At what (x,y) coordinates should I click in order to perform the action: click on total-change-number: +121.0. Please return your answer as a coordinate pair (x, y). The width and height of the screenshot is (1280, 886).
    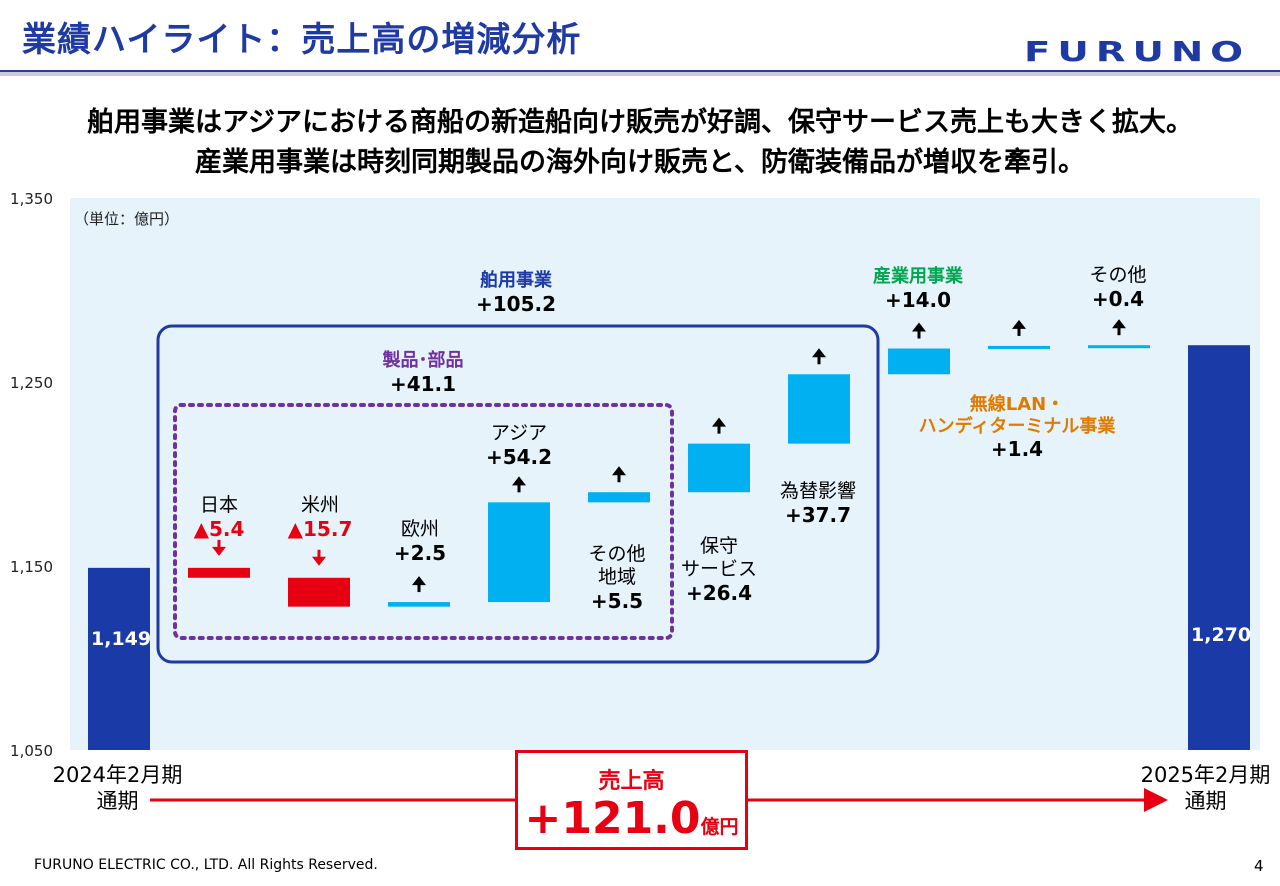
    Looking at the image, I should click on (612, 818).